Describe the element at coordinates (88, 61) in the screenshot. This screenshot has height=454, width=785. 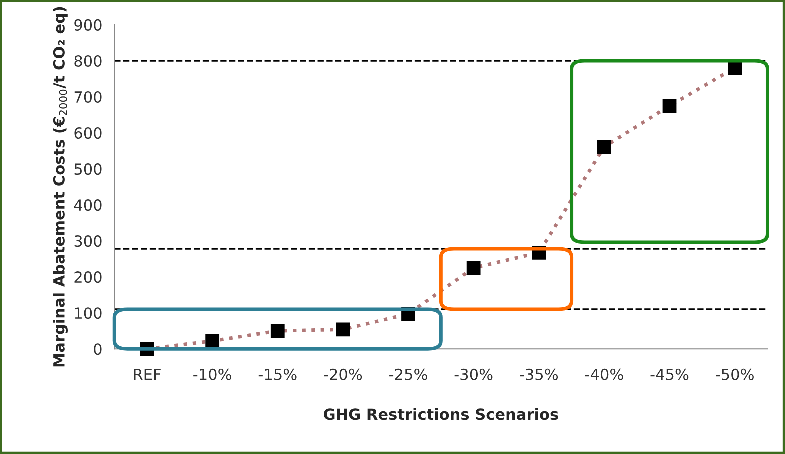
I see `y-tick-label: 800` at that location.